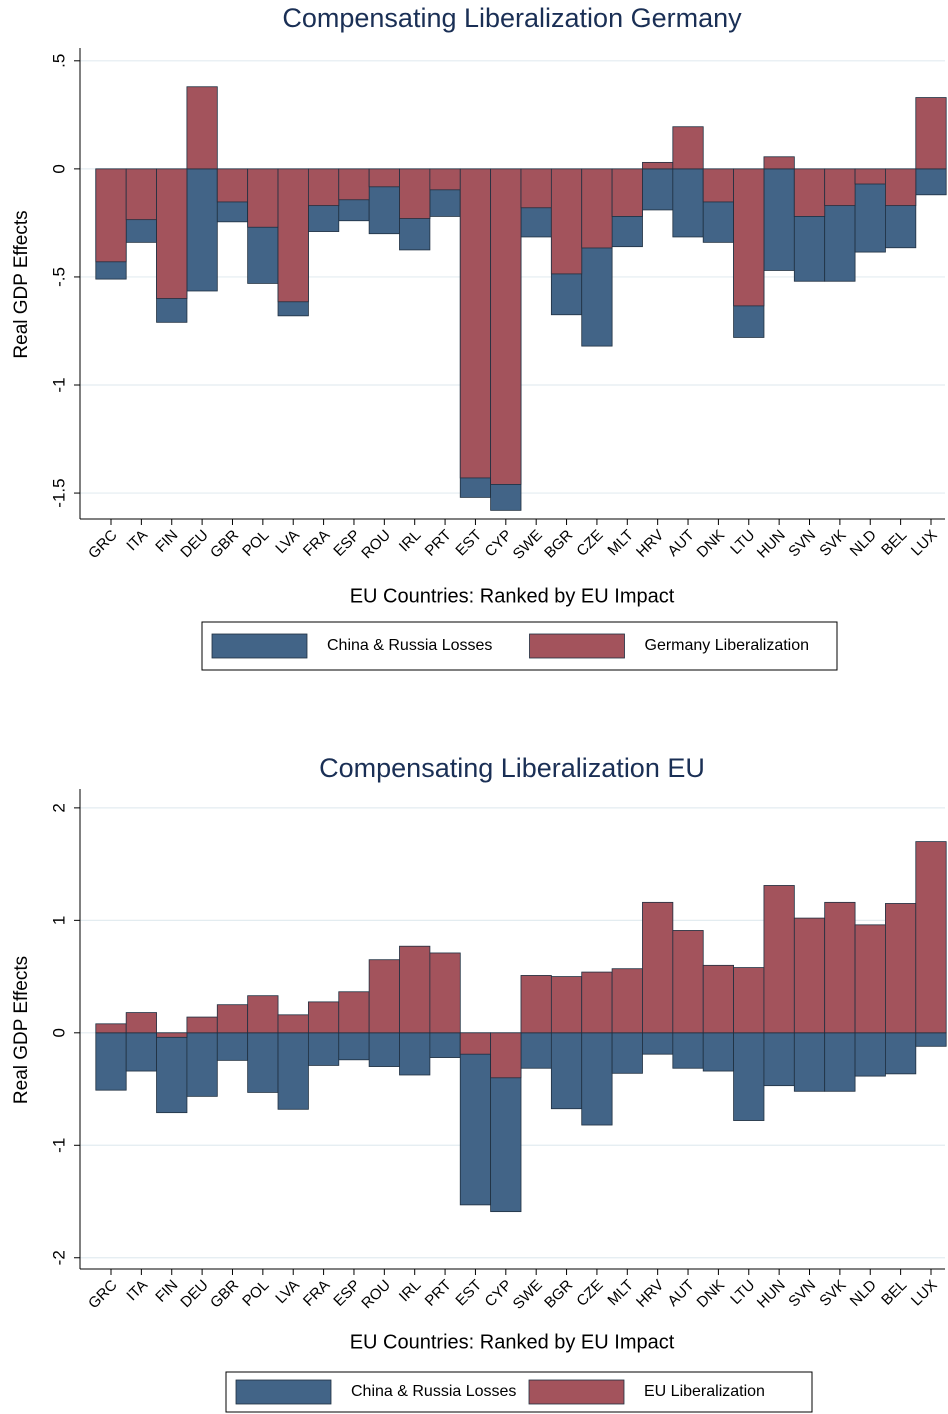  What do you see at coordinates (58, 492) in the screenshot?
I see `y-tick-label: -1.5` at bounding box center [58, 492].